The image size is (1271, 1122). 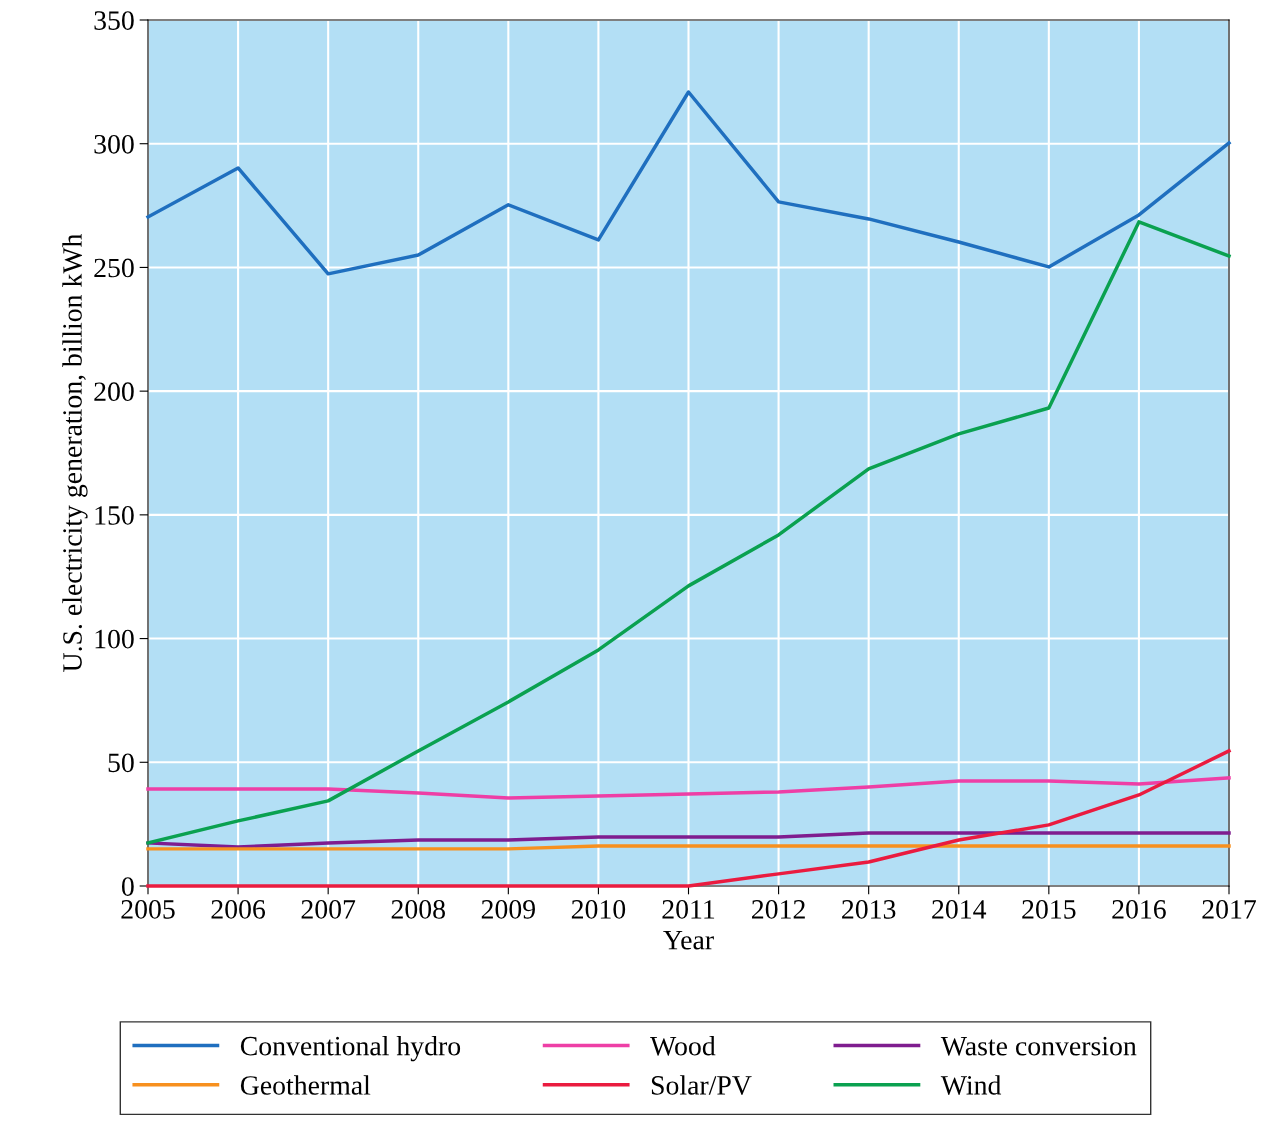 What do you see at coordinates (683, 1045) in the screenshot?
I see `legend-label: Wood` at bounding box center [683, 1045].